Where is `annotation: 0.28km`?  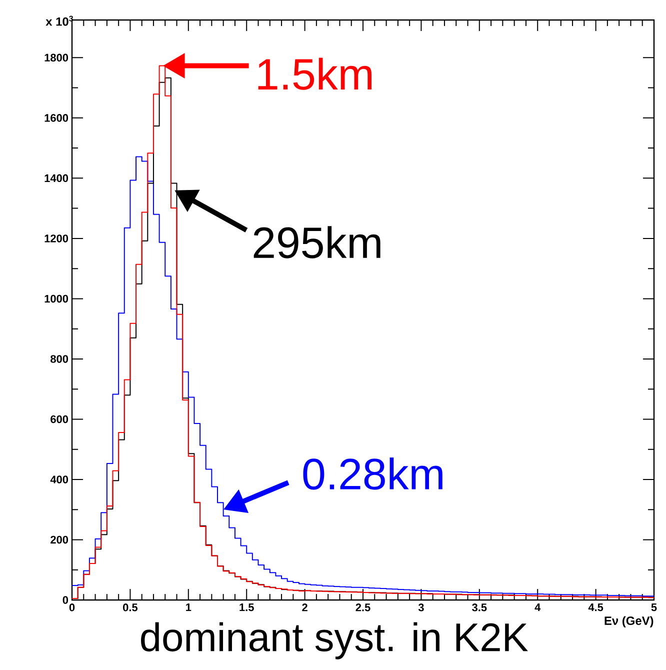
annotation: 0.28km is located at coordinates (372, 474).